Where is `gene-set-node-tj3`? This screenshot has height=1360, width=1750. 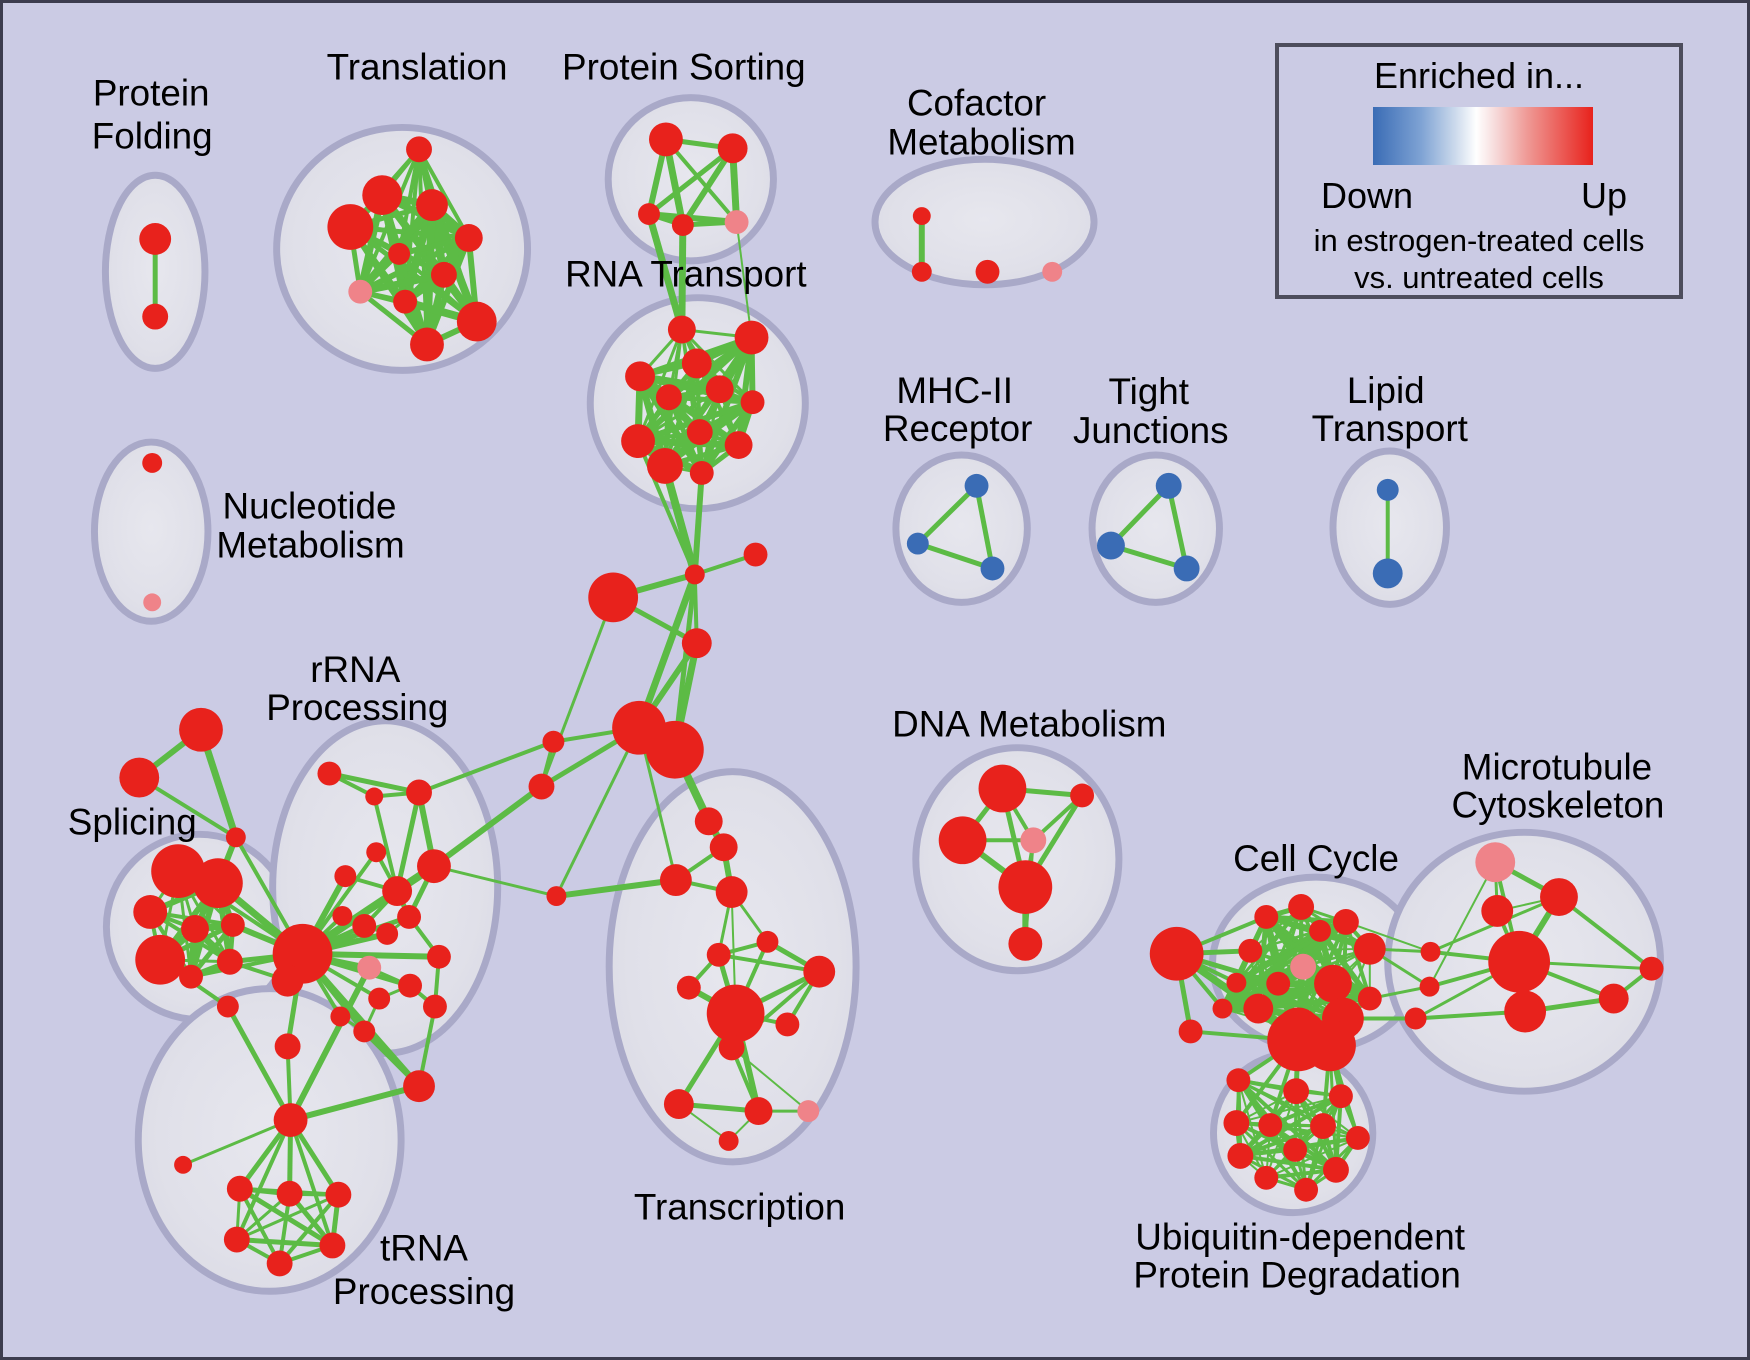 gene-set-node-tj3 is located at coordinates (1186, 568).